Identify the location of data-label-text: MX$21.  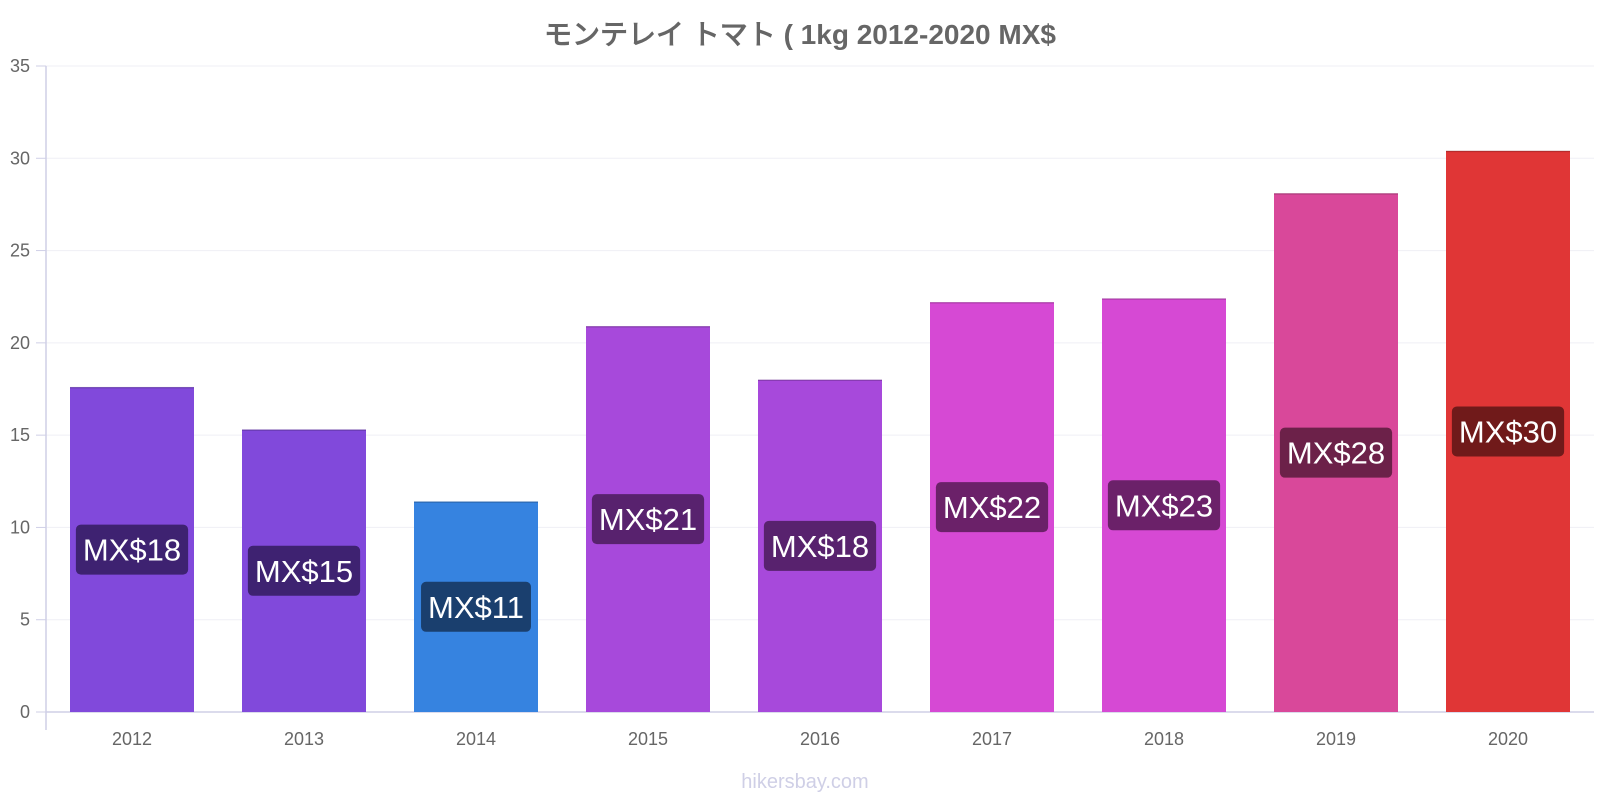
(648, 519).